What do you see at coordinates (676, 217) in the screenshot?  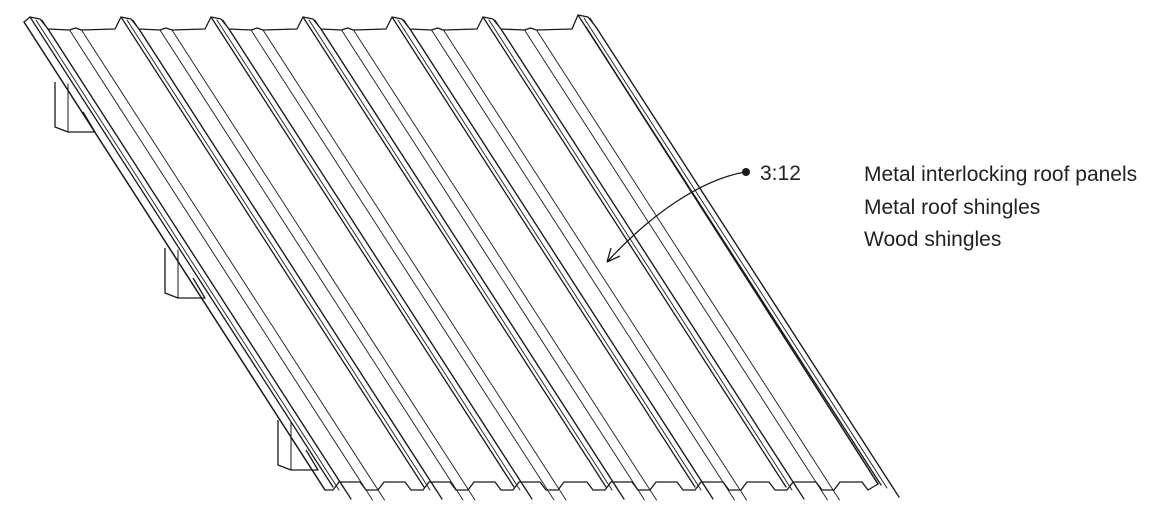 I see `callout-arrow` at bounding box center [676, 217].